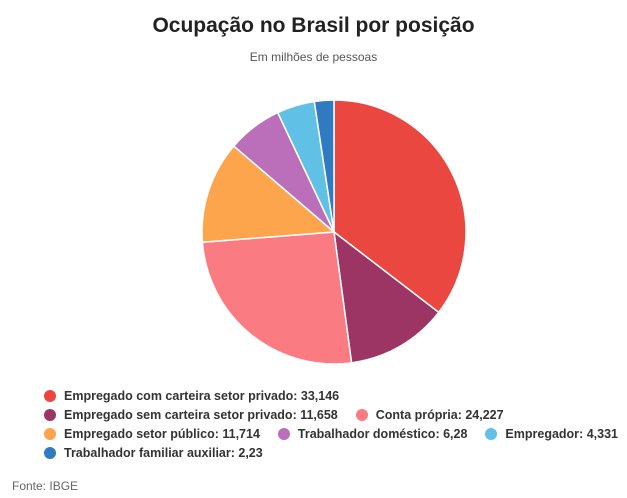  I want to click on legend-label: Empregador, so click(542, 433).